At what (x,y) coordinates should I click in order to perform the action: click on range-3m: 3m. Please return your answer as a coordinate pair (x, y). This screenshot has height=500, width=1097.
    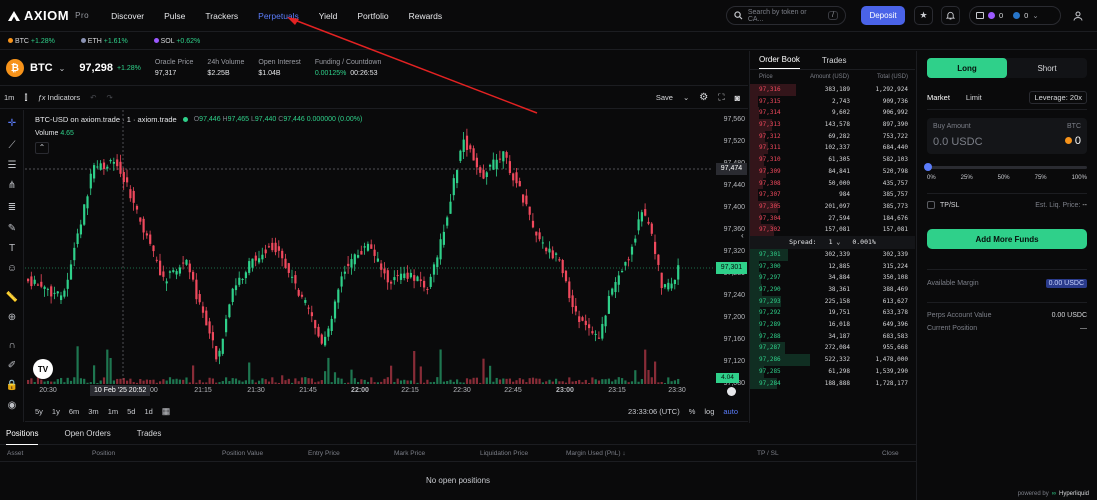
    Looking at the image, I should click on (93, 411).